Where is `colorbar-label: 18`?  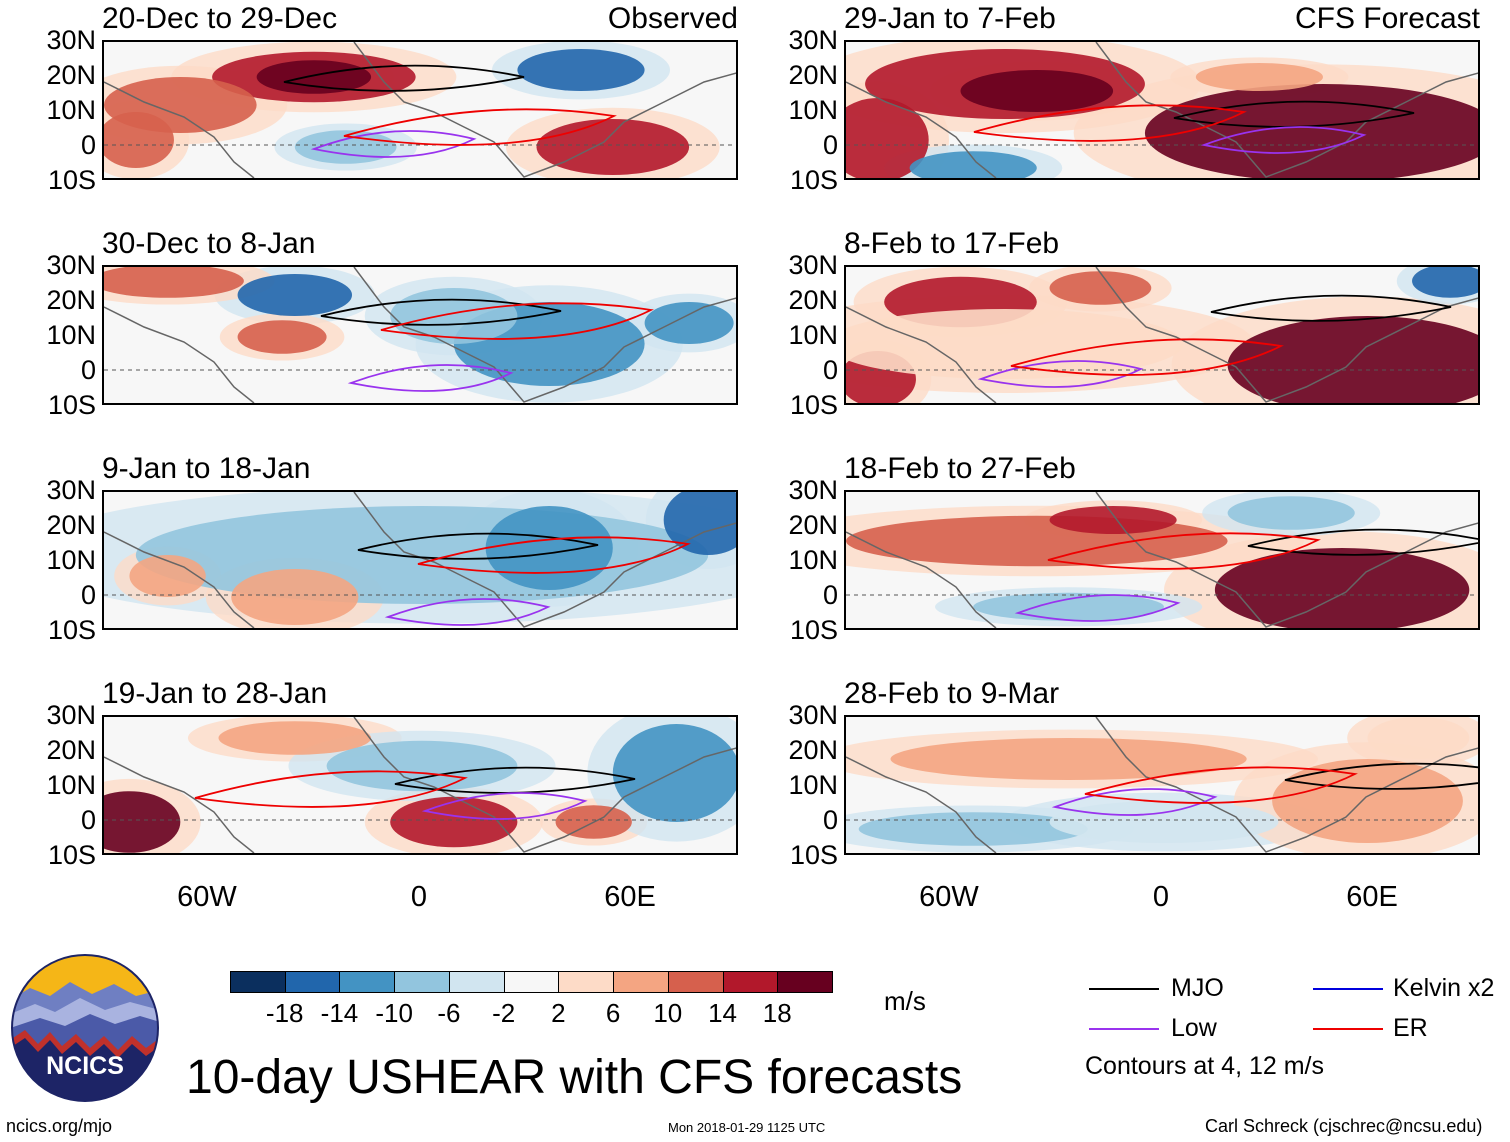 colorbar-label: 18 is located at coordinates (777, 1013).